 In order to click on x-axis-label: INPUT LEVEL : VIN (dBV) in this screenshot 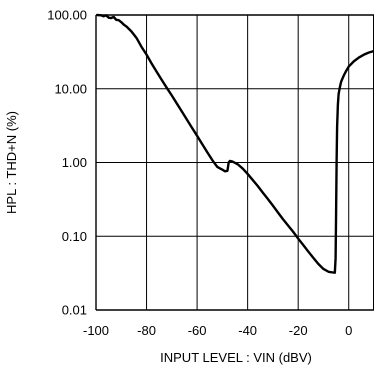, I will do `click(236, 357)`.